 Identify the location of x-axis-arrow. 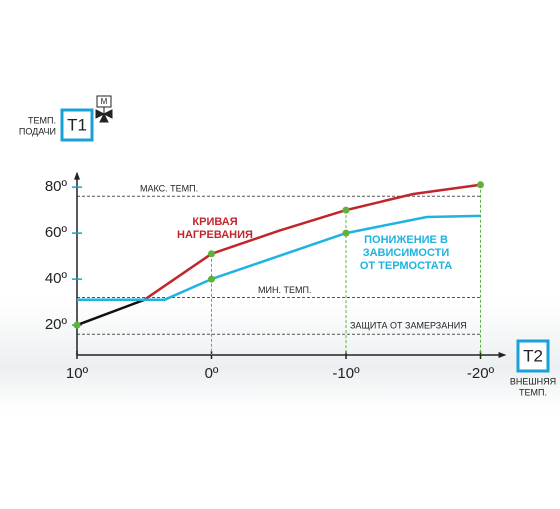
(502, 355).